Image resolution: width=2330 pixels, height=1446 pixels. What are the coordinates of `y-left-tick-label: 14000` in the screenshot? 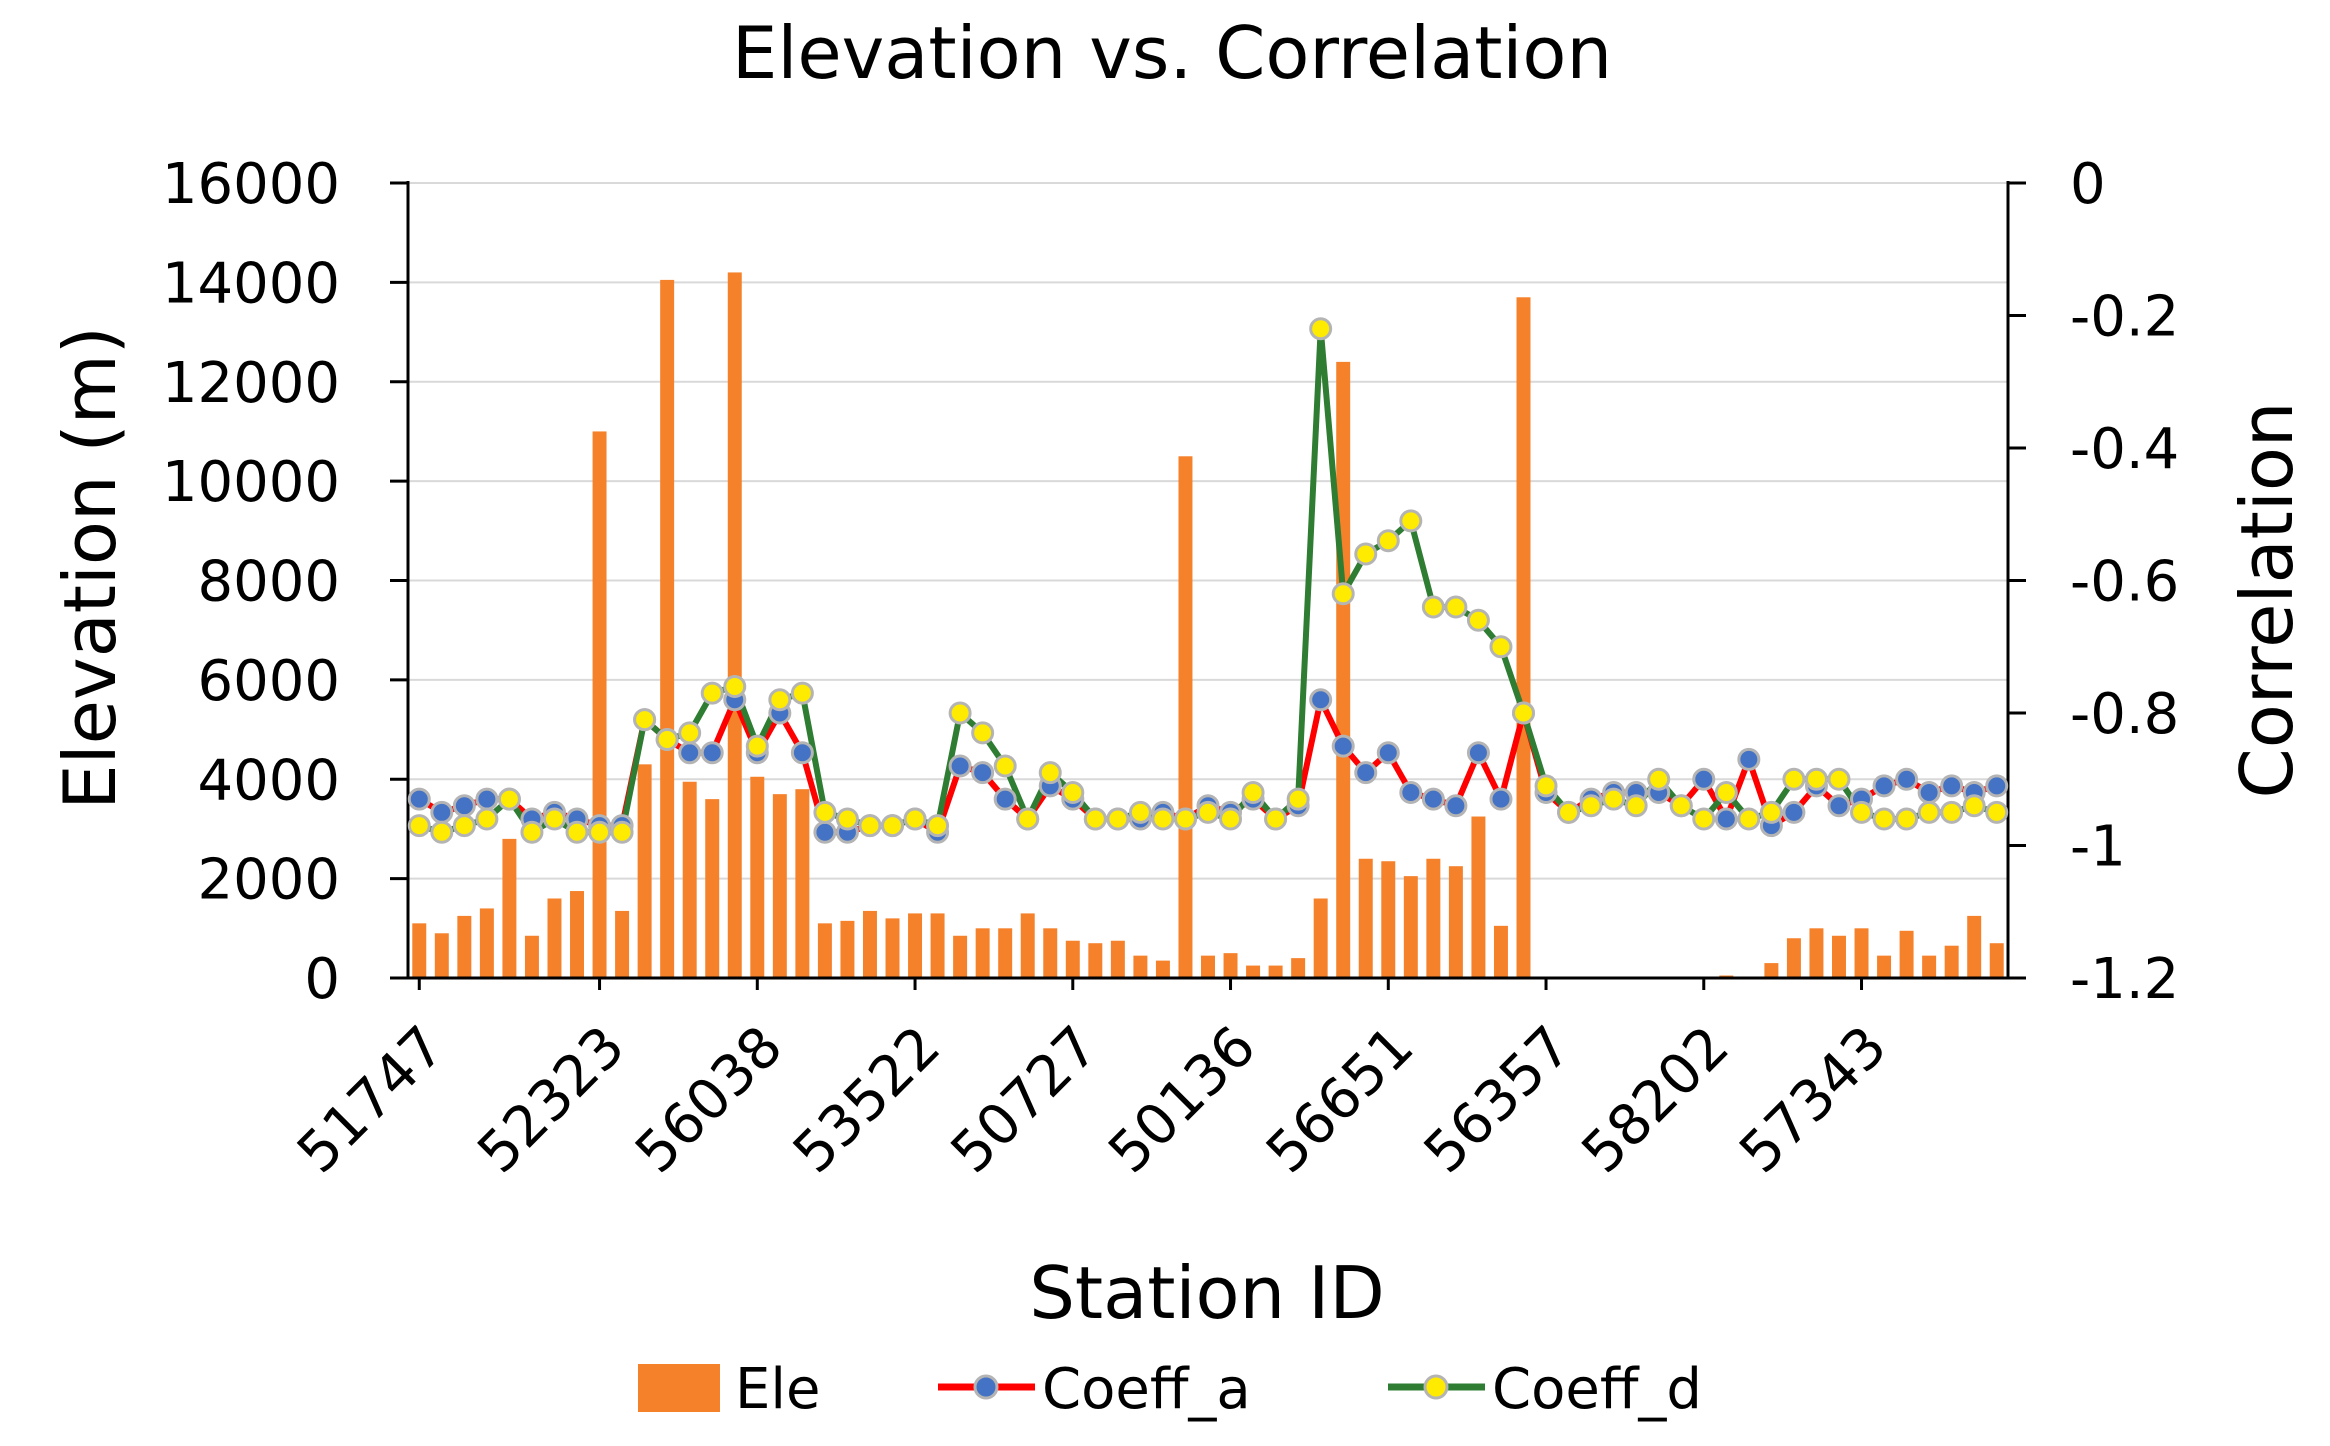 It's located at (251, 283).